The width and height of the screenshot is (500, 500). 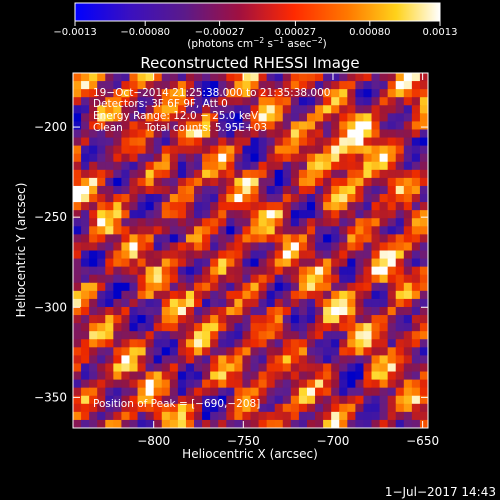 What do you see at coordinates (369, 32) in the screenshot?
I see `colorbar-tick-label: 0.00080` at bounding box center [369, 32].